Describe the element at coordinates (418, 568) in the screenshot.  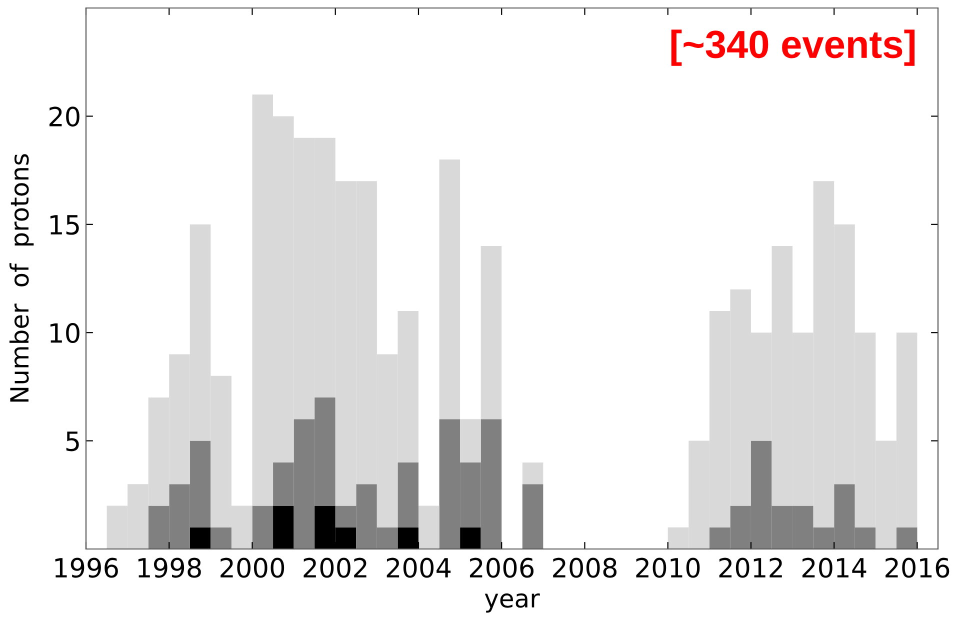
I see `x-tick-label: 2004` at that location.